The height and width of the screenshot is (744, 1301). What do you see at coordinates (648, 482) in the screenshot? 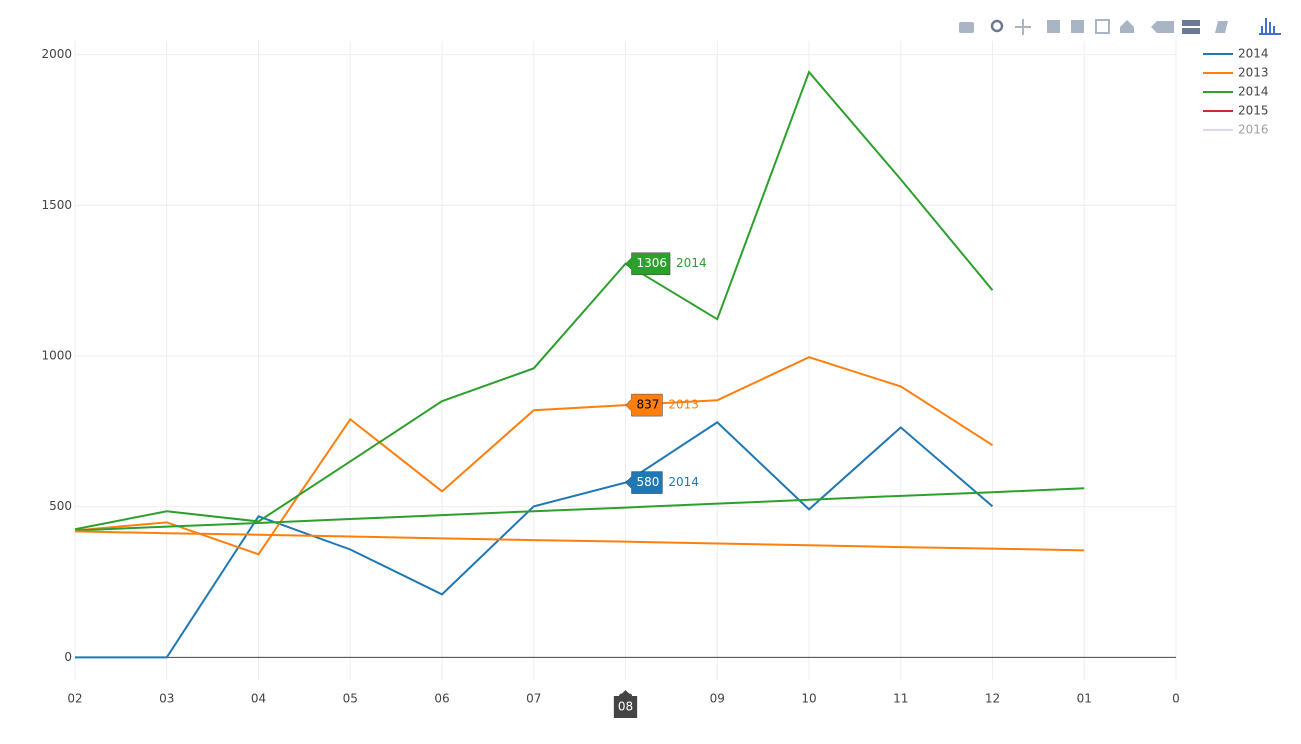
I see `hover-value: 580` at bounding box center [648, 482].